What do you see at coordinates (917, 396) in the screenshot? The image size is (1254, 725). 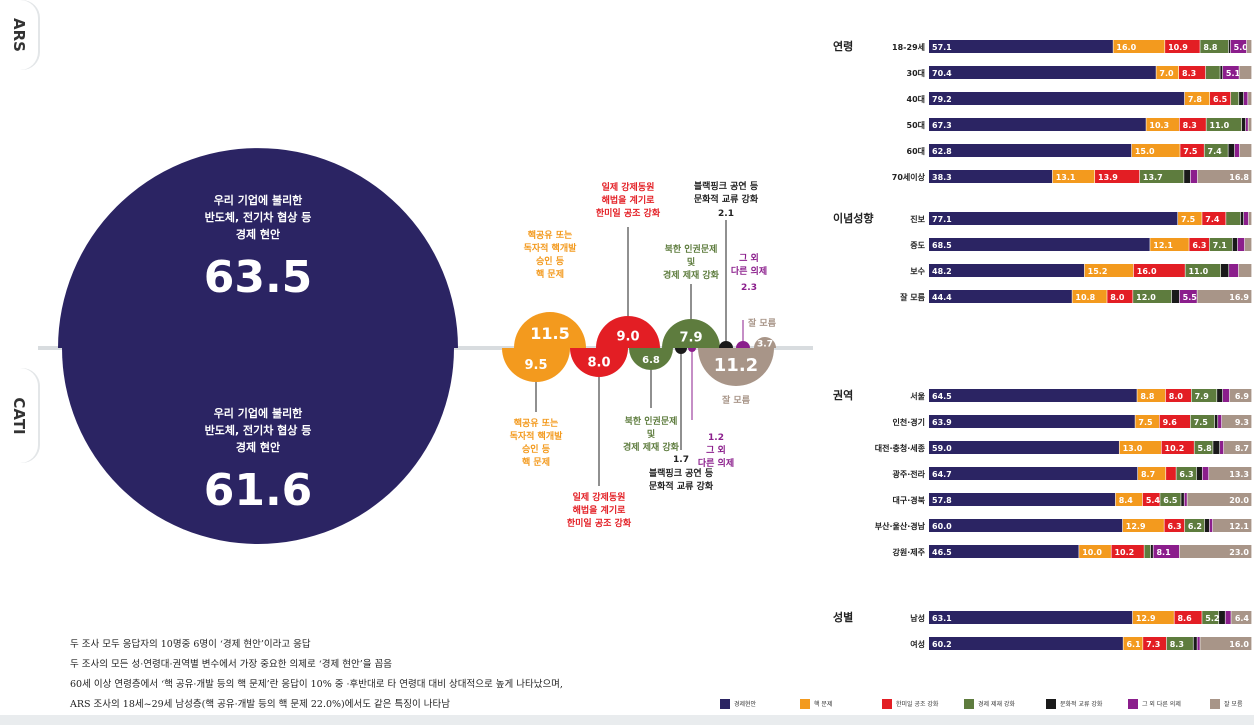 I see `row-label: 서울` at bounding box center [917, 396].